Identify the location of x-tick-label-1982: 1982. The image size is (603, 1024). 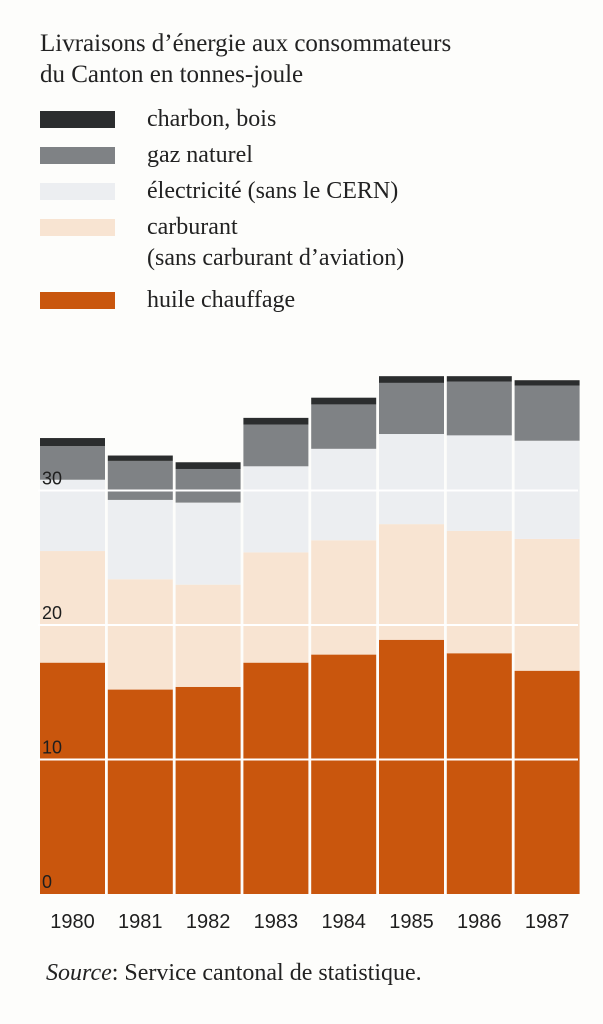
(208, 922).